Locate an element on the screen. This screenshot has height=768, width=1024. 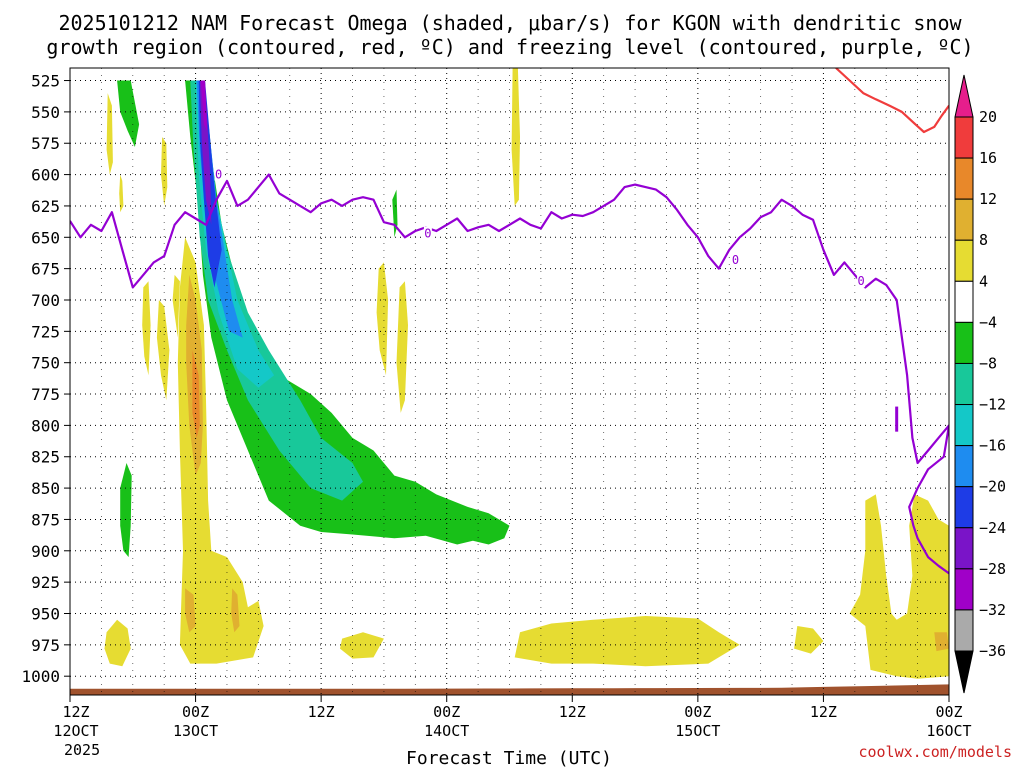
y-tick-label-700: 700 is located at coordinates (45, 300).